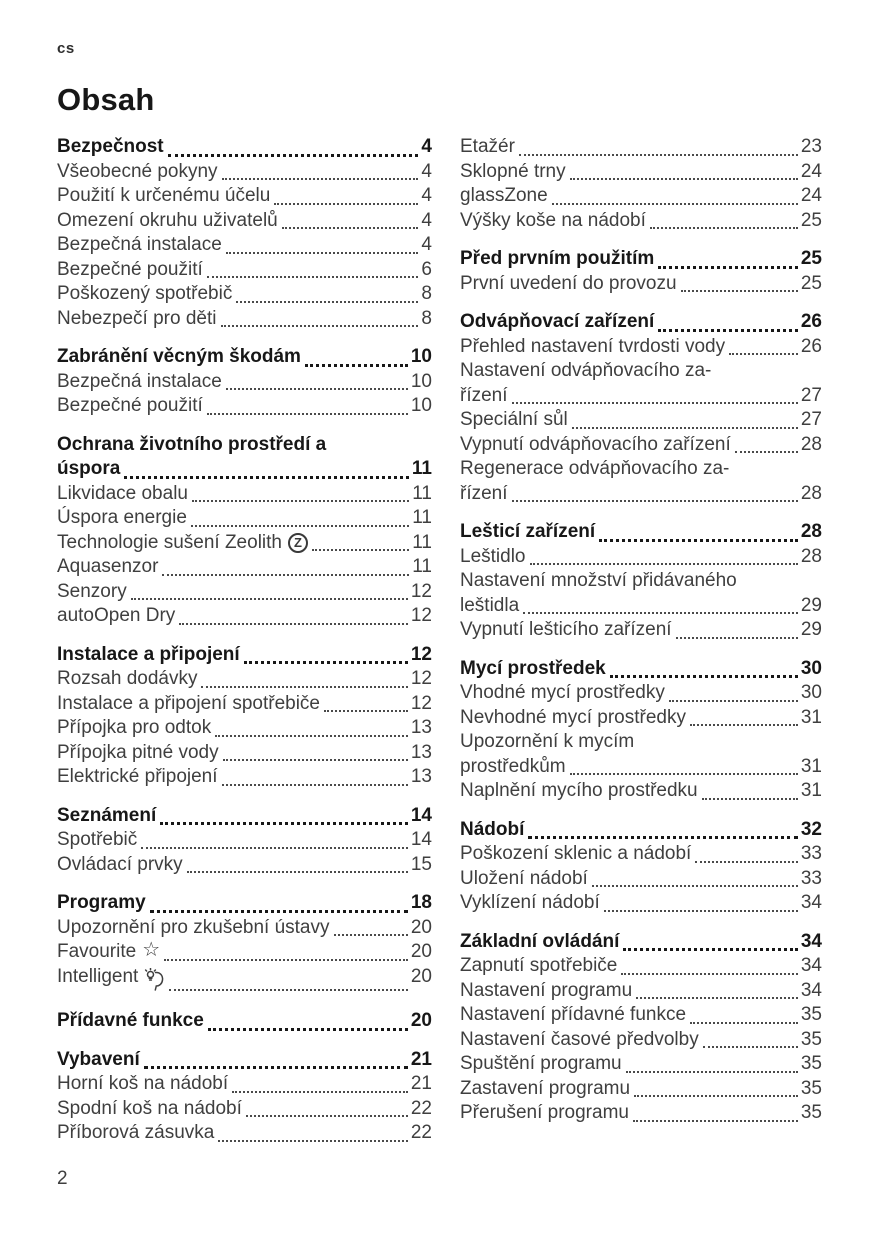 Image resolution: width=874 pixels, height=1240 pixels. I want to click on section-title: Mycí prostředek, so click(533, 668).